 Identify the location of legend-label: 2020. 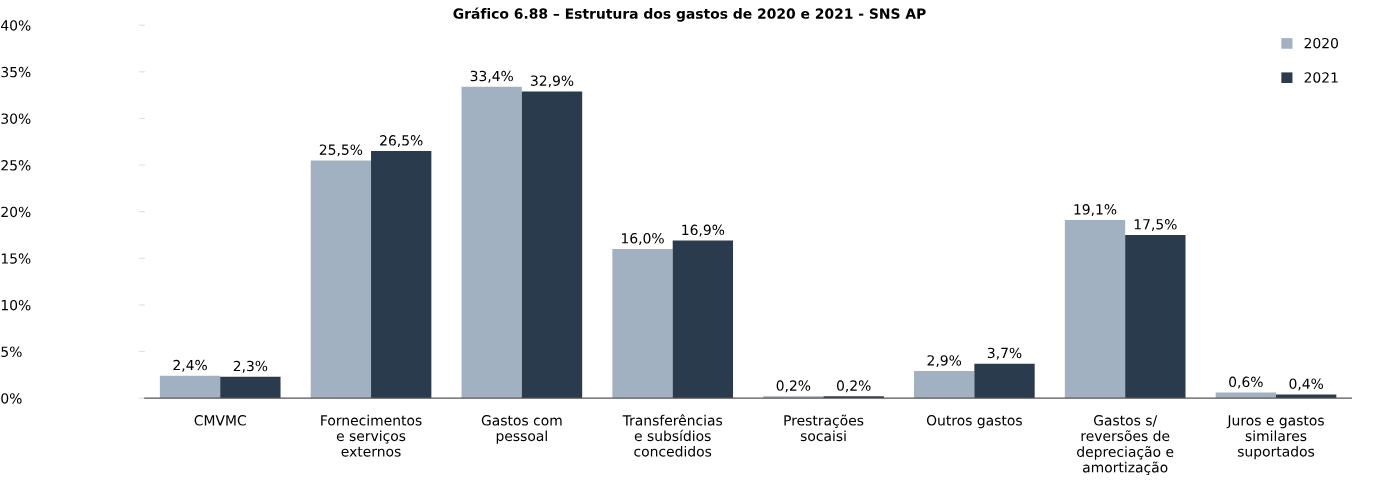
(1321, 43).